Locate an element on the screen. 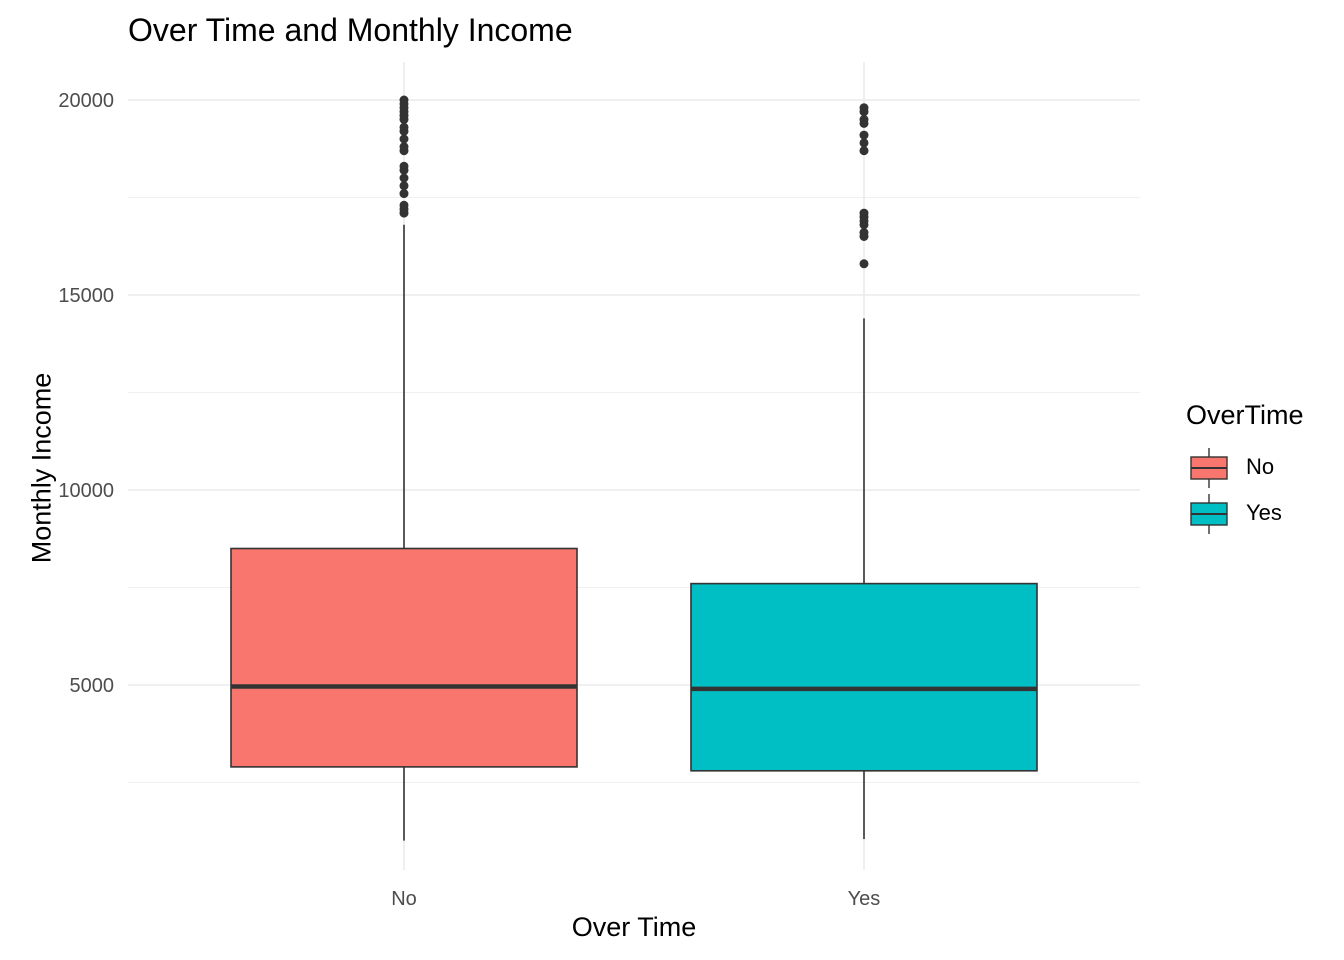 Image resolution: width=1344 pixels, height=960 pixels. y-tick-label: 20000 is located at coordinates (86, 101).